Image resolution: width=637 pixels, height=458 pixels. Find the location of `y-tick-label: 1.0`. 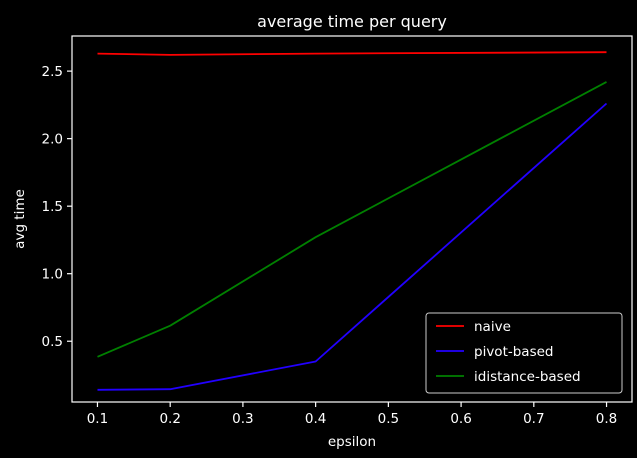

y-tick-label: 1.0 is located at coordinates (52, 275).